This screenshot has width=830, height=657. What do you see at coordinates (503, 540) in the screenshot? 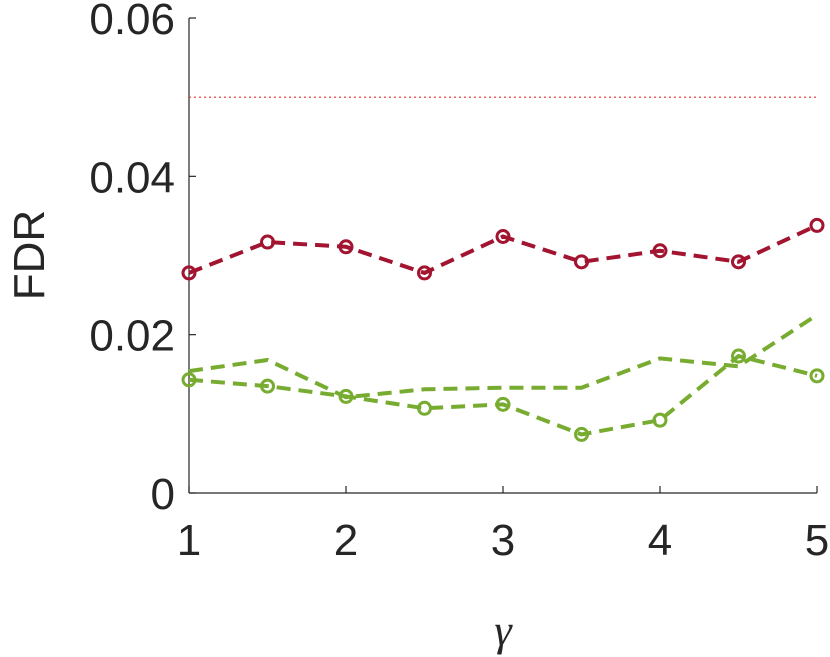
I see `x-tick-label: 3` at bounding box center [503, 540].